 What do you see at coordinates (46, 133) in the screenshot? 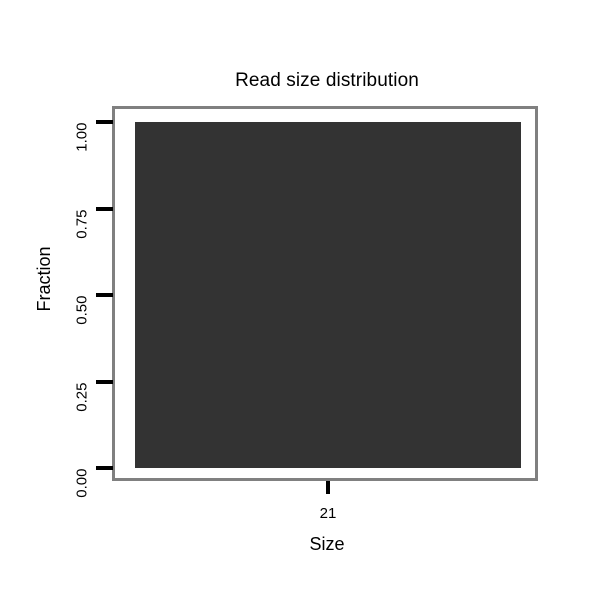
I see `y-axis-tick-label-wrap: 1.00` at bounding box center [46, 133].